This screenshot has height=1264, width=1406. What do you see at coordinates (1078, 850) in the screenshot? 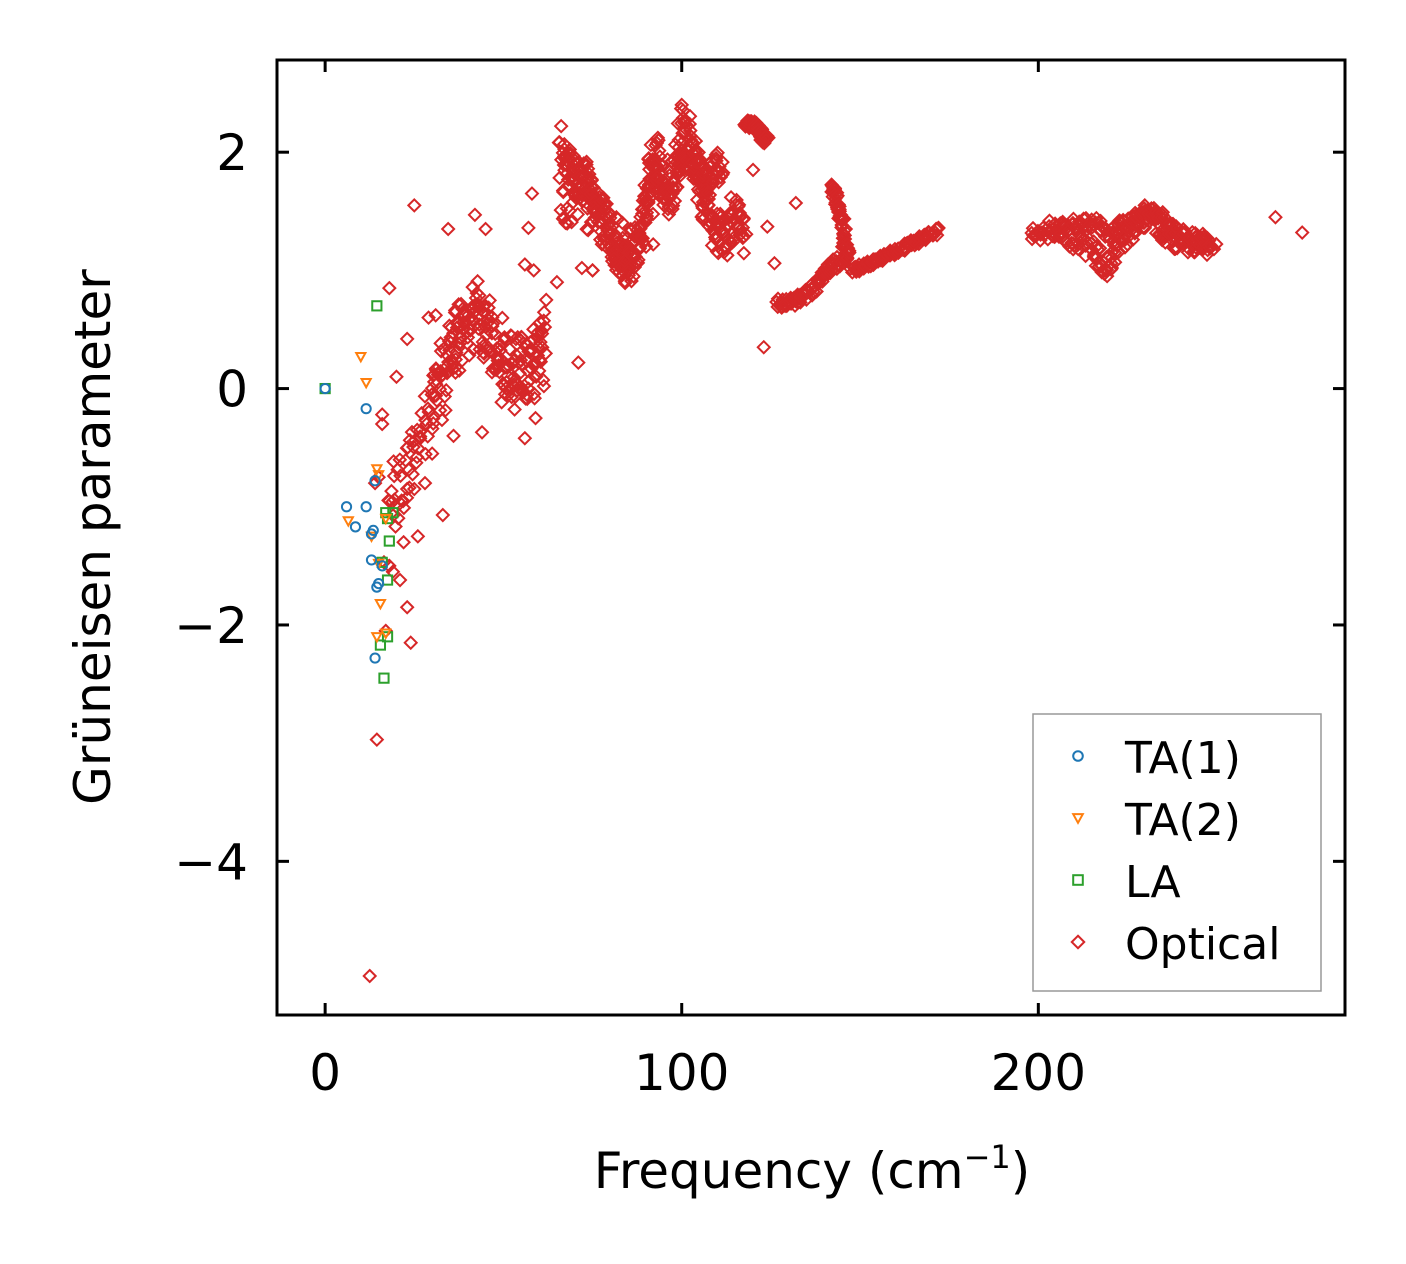
I see `legend-markers` at bounding box center [1078, 850].